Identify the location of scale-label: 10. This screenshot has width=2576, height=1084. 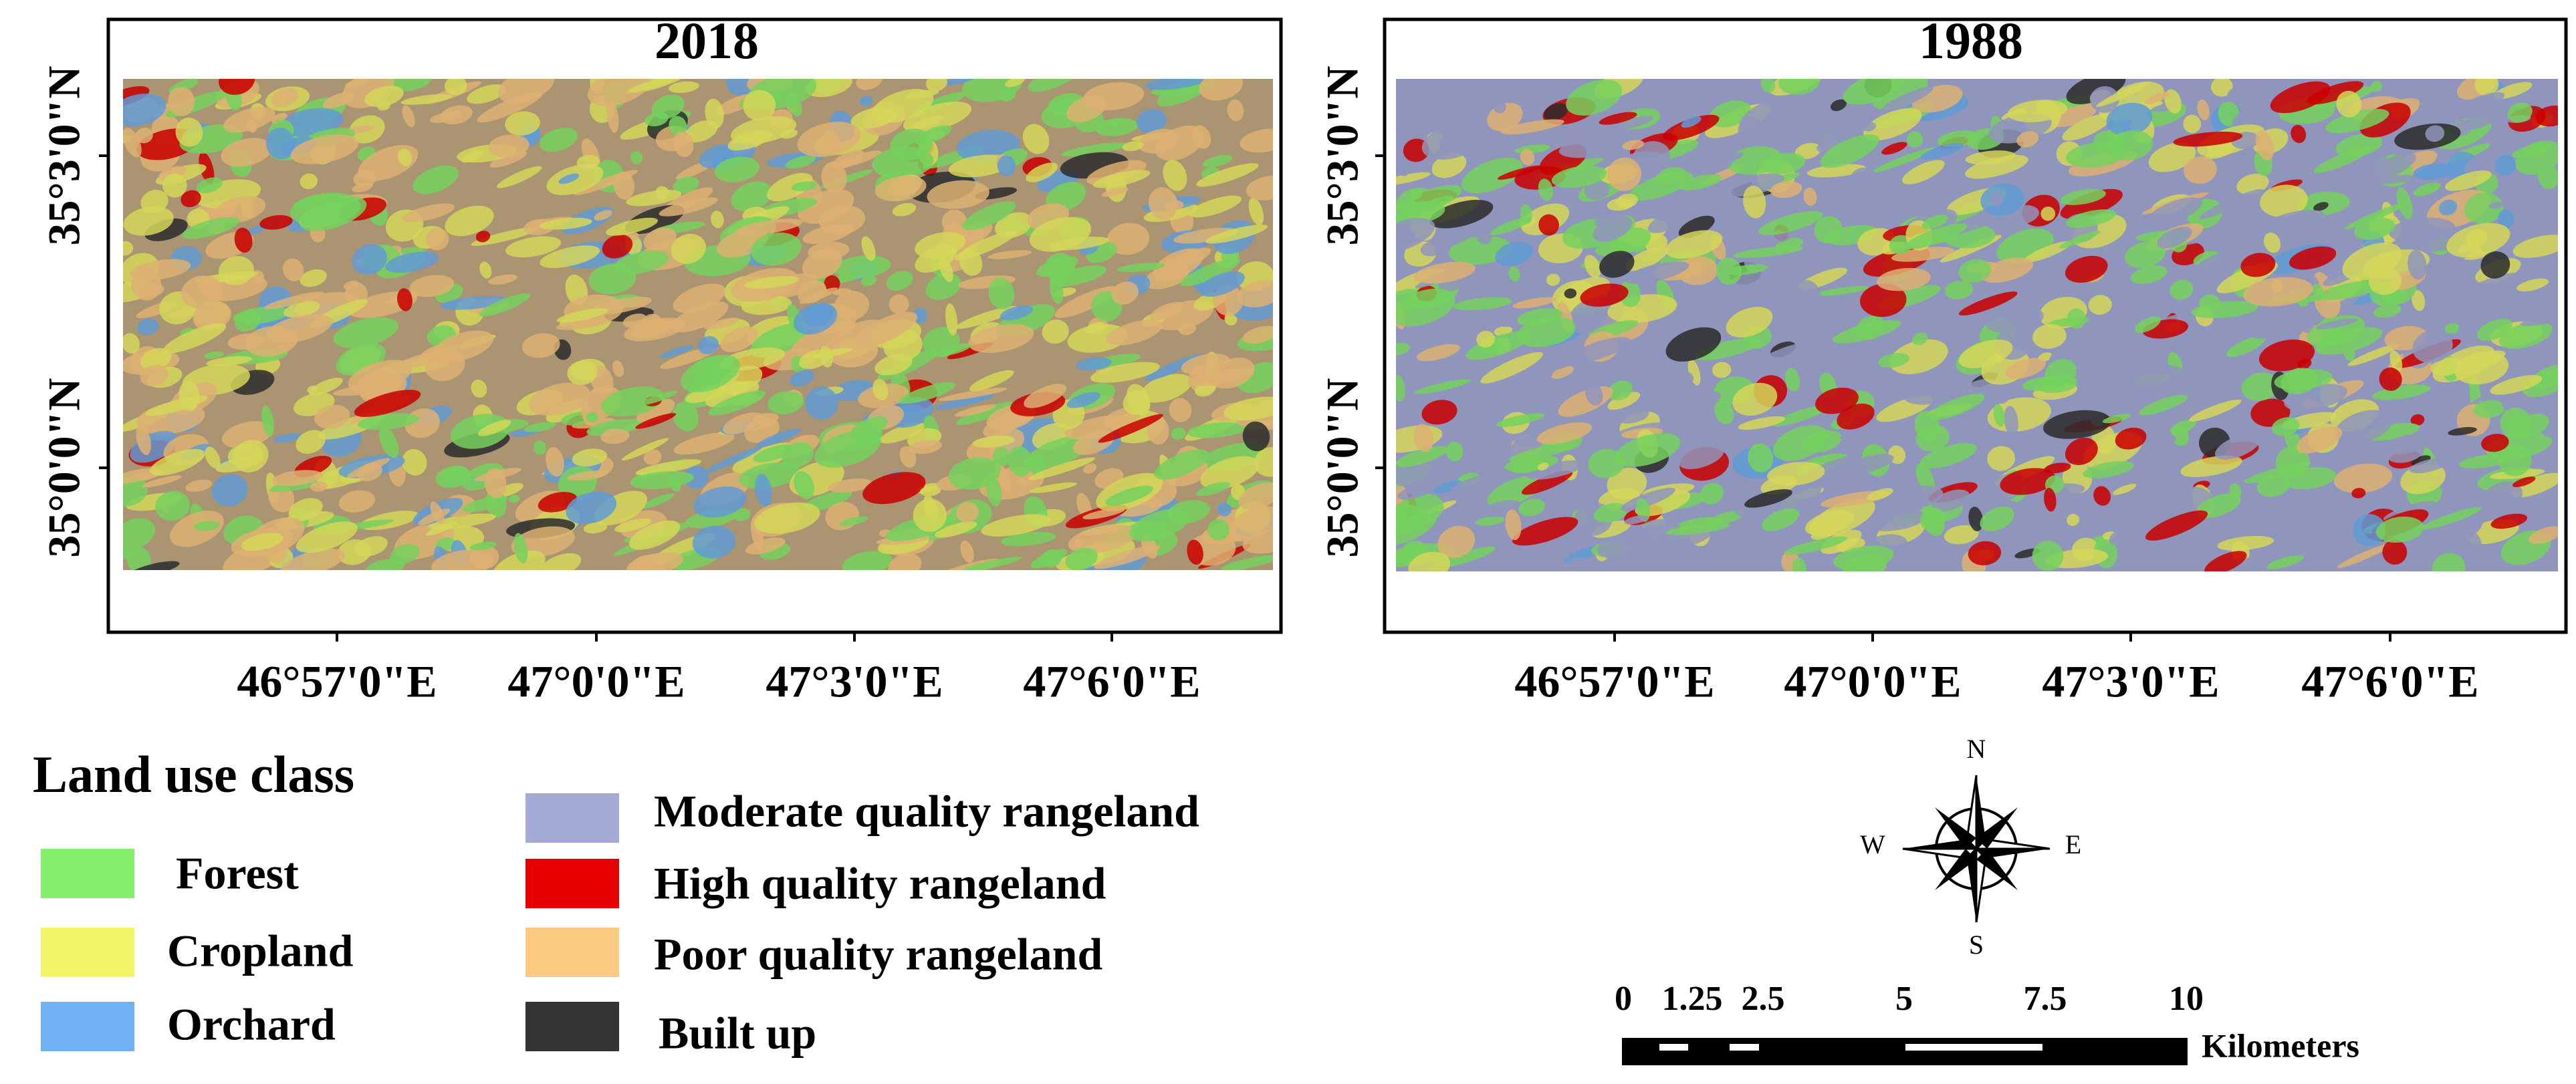
(2186, 999).